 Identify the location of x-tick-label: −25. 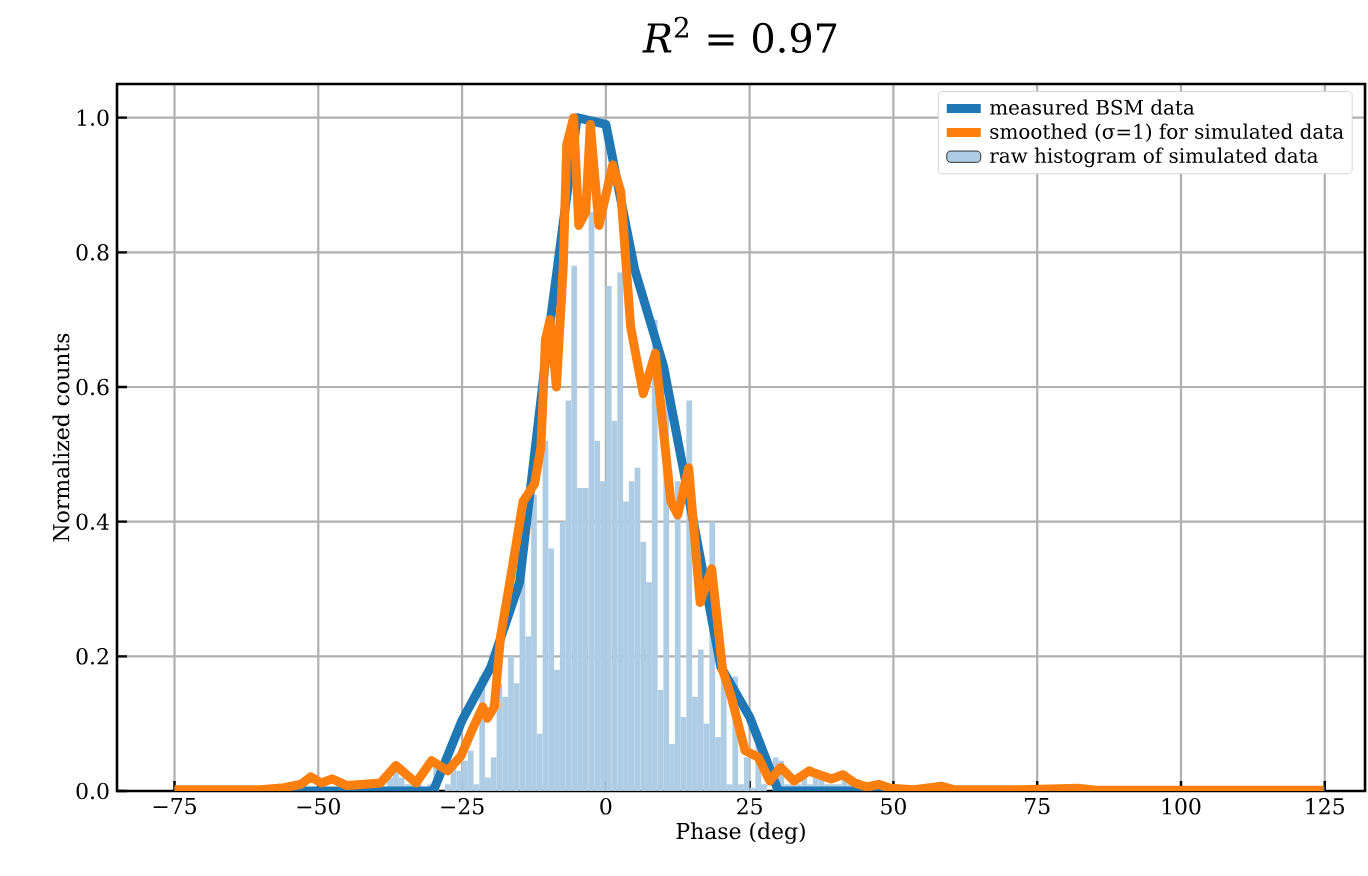
(462, 806).